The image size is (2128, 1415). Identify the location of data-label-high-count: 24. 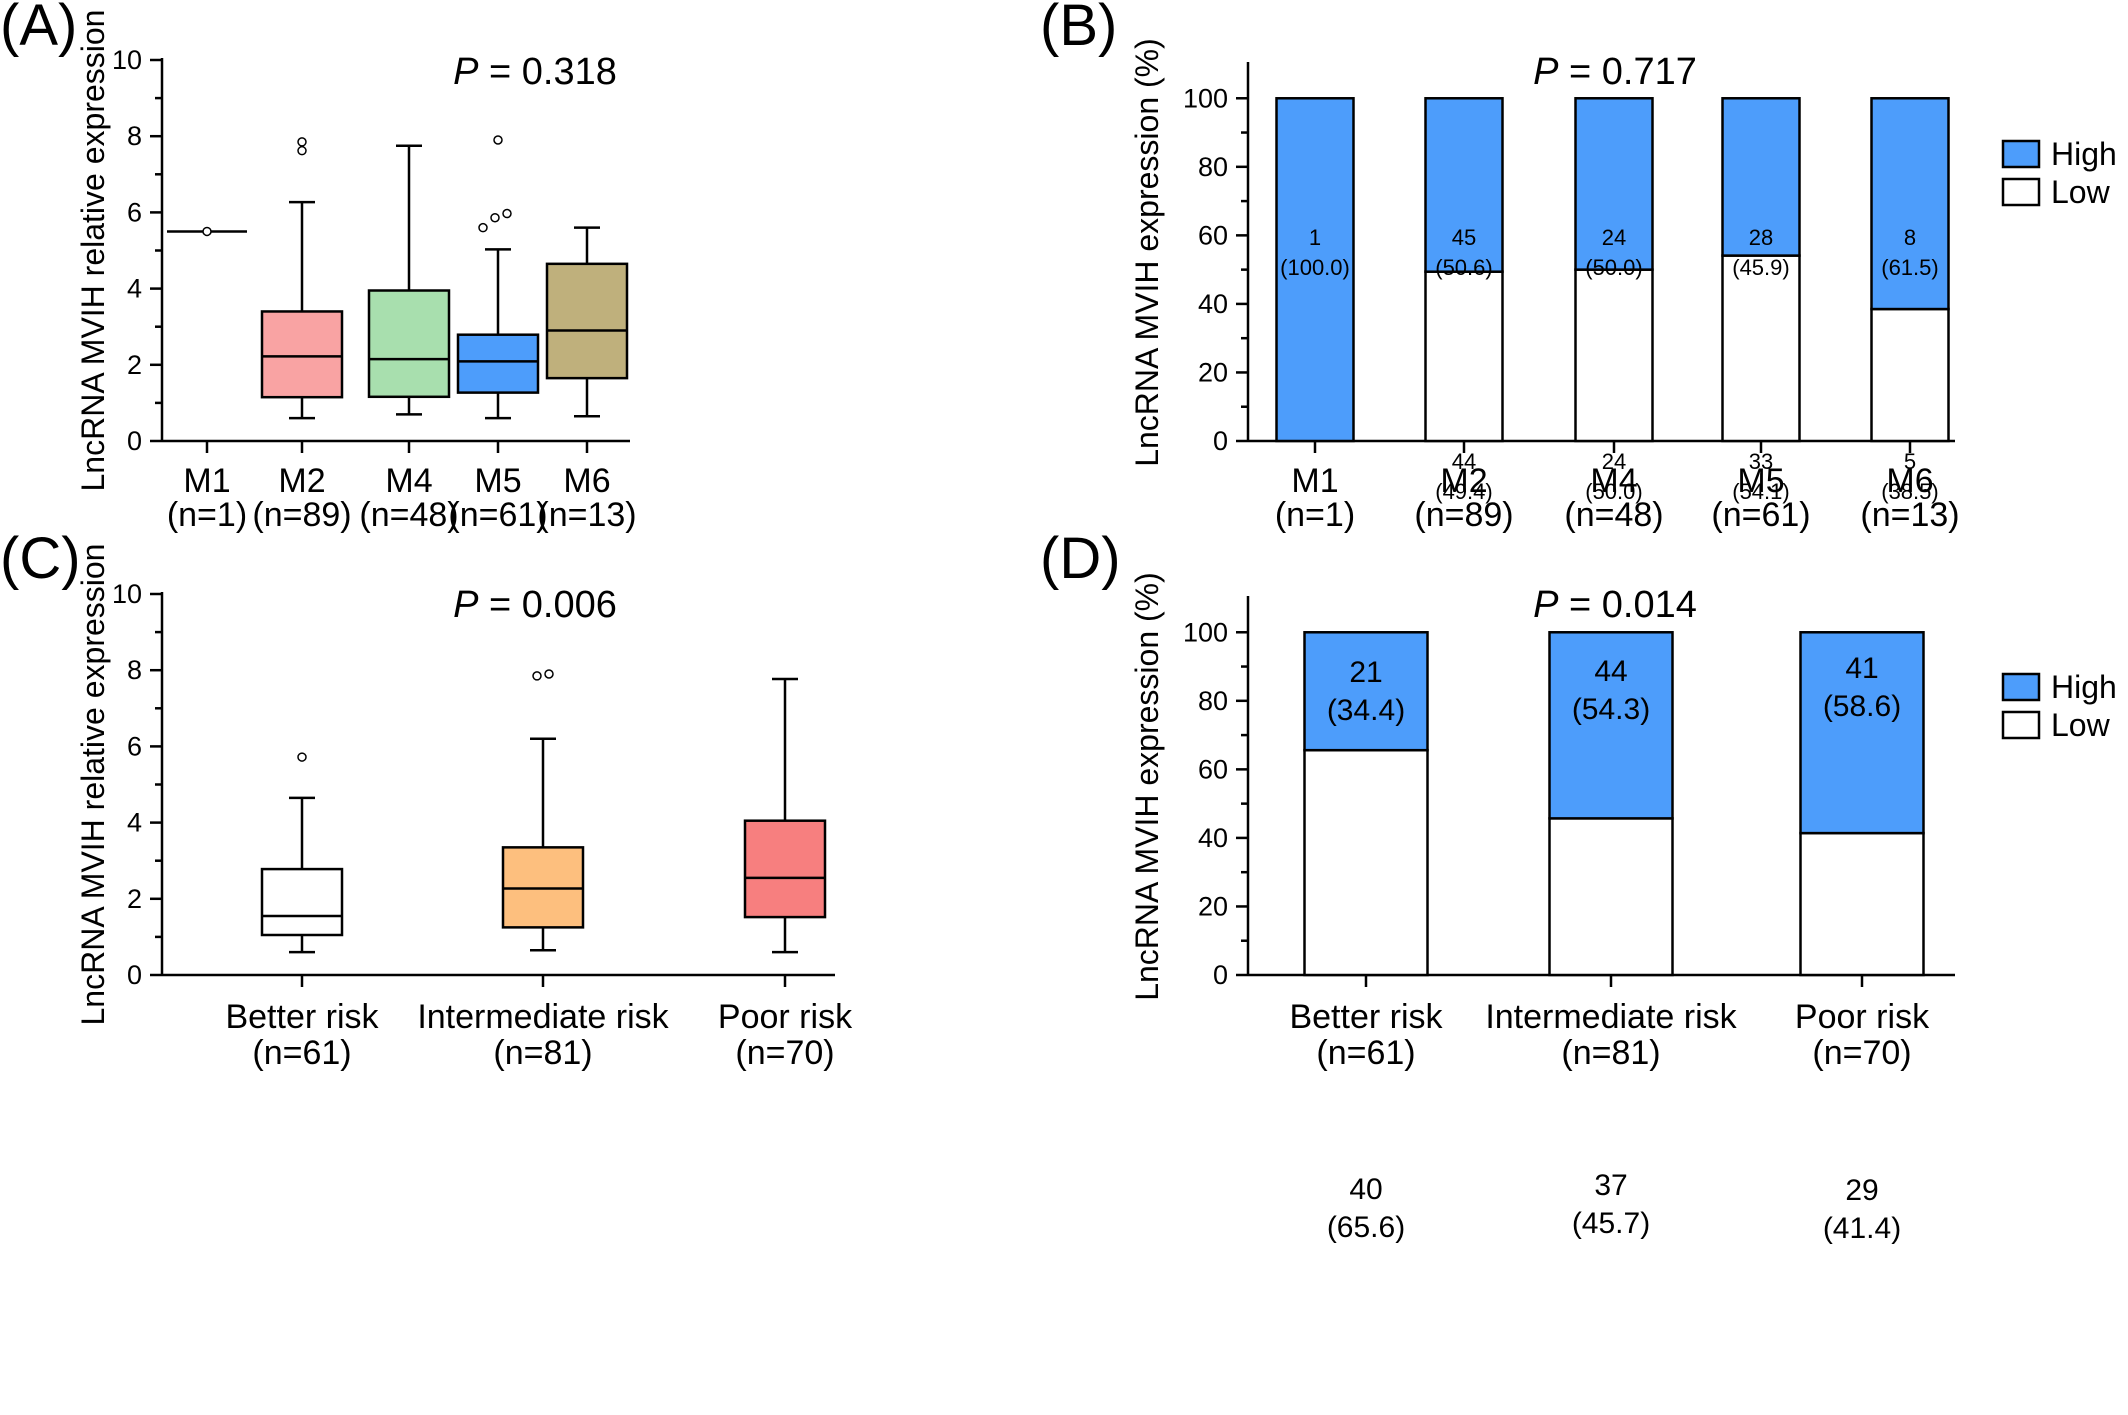
(1614, 237).